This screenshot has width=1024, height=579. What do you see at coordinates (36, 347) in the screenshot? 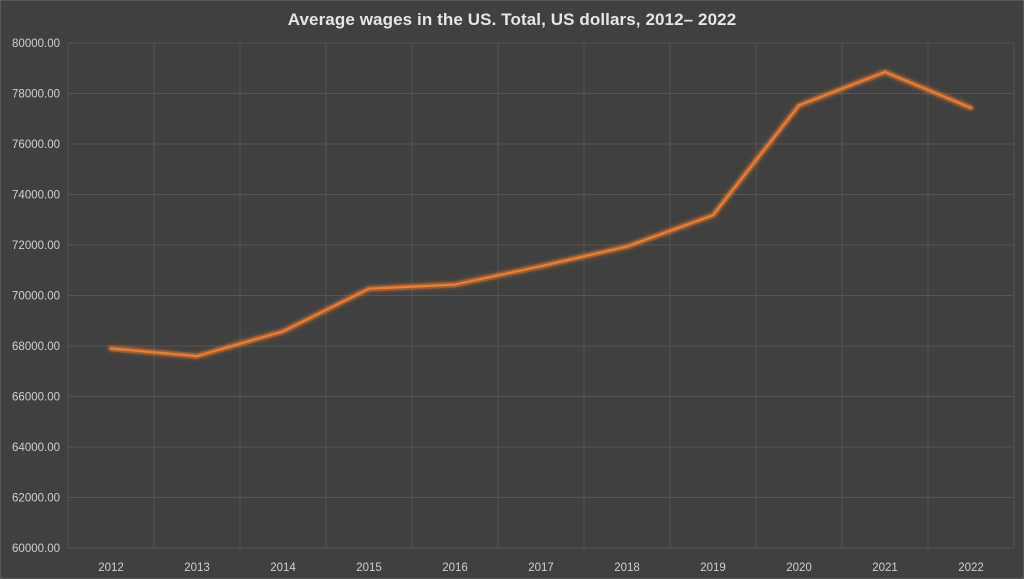
I see `y-tick-label: 68000.00` at bounding box center [36, 347].